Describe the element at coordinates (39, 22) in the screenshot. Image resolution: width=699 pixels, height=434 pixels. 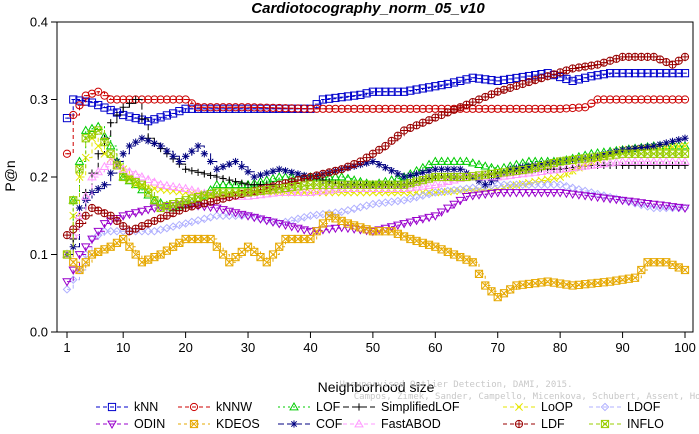
I see `y-tick-label: 0.4` at that location.